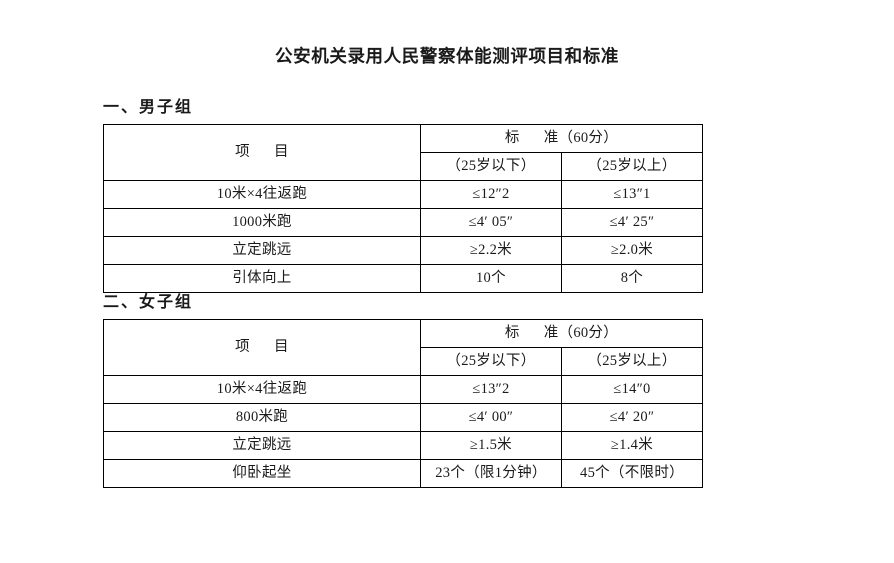 The width and height of the screenshot is (894, 563). What do you see at coordinates (632, 194) in the screenshot?
I see `cell-over25: ≤13″1` at bounding box center [632, 194].